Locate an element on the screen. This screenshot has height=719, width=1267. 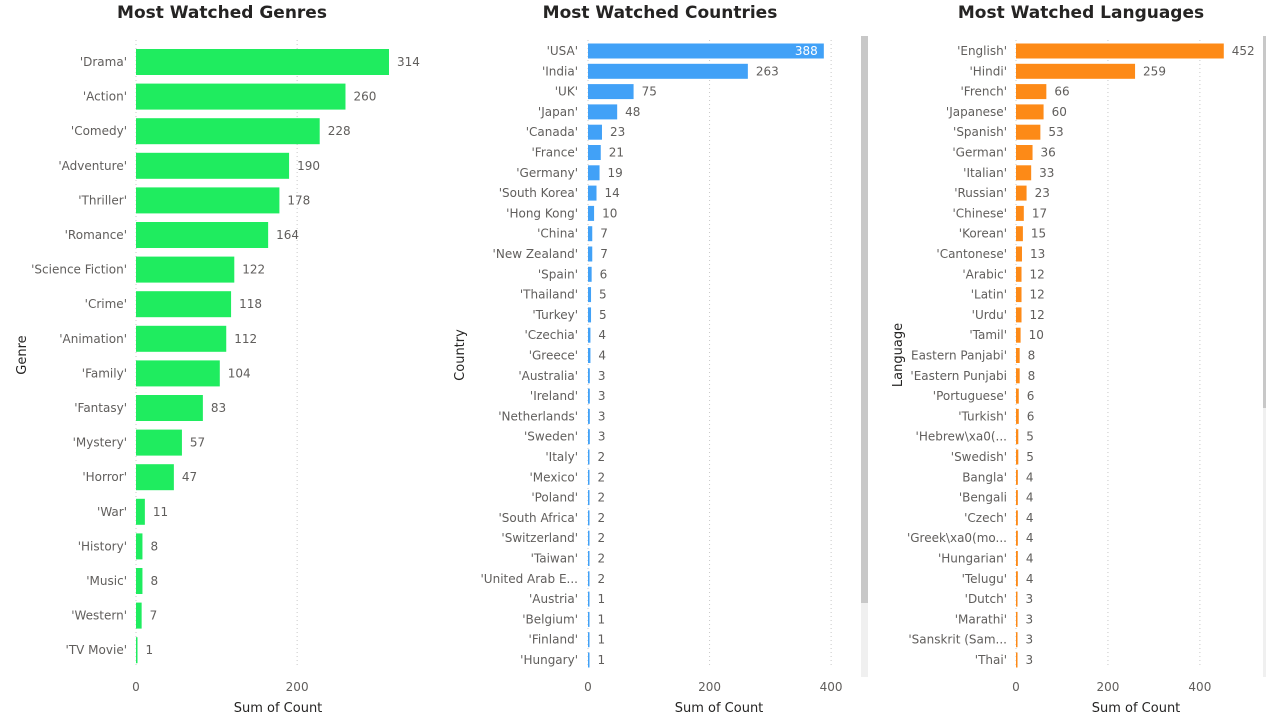
category-label: 'German' is located at coordinates (979, 153).